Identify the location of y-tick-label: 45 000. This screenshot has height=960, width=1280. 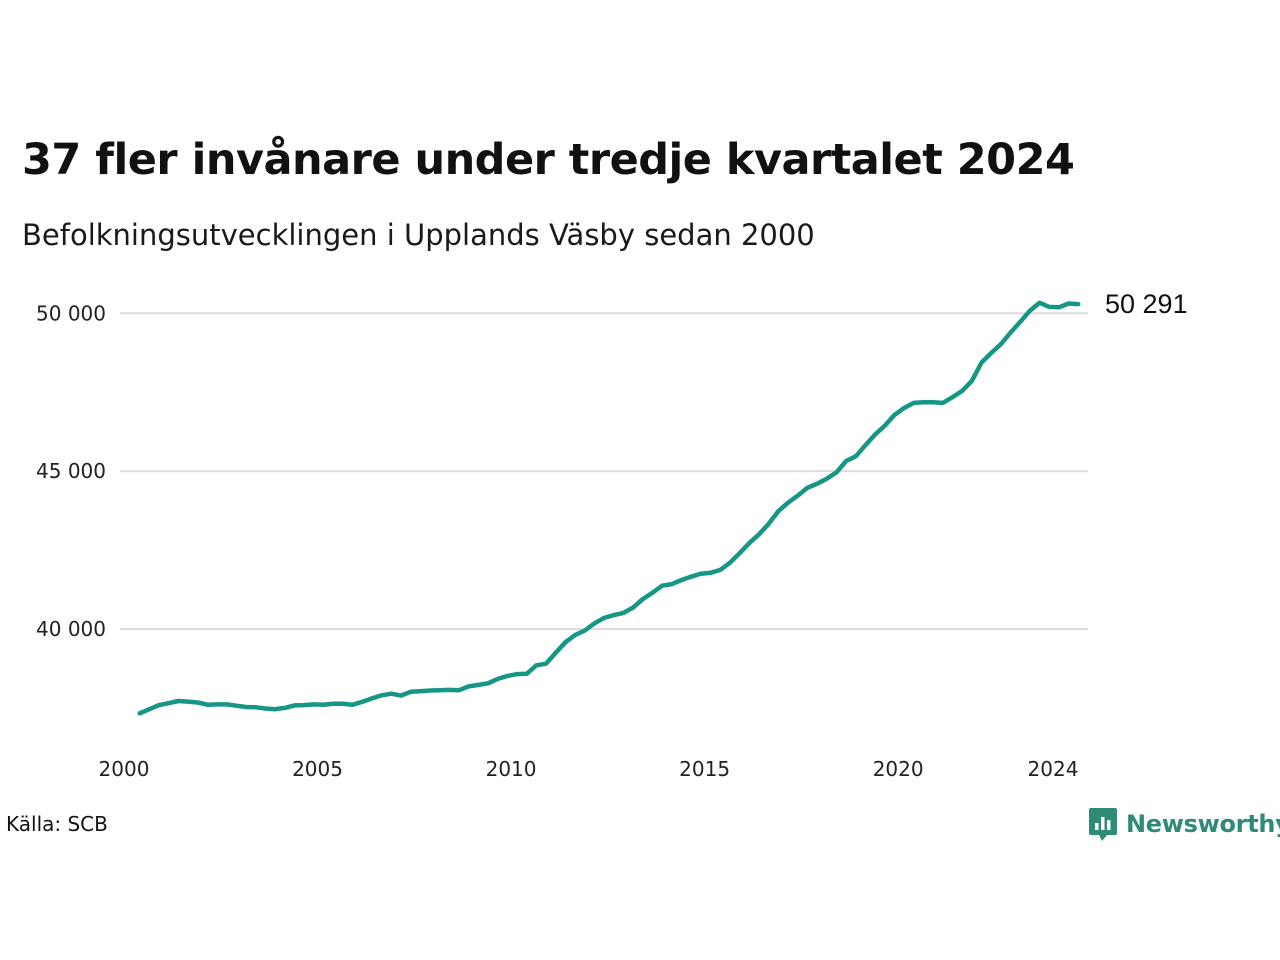
(71, 471).